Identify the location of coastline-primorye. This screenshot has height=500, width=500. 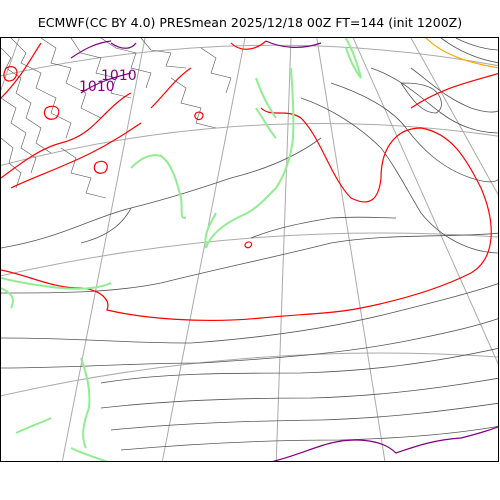
(266, 123).